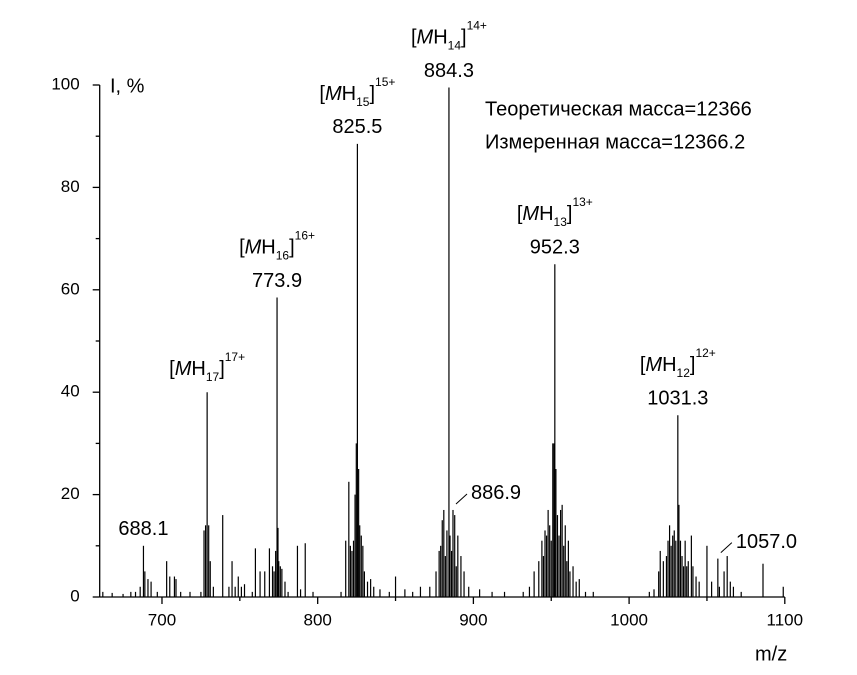  Describe the element at coordinates (74, 595) in the screenshot. I see `y-tick-label: 0` at that location.